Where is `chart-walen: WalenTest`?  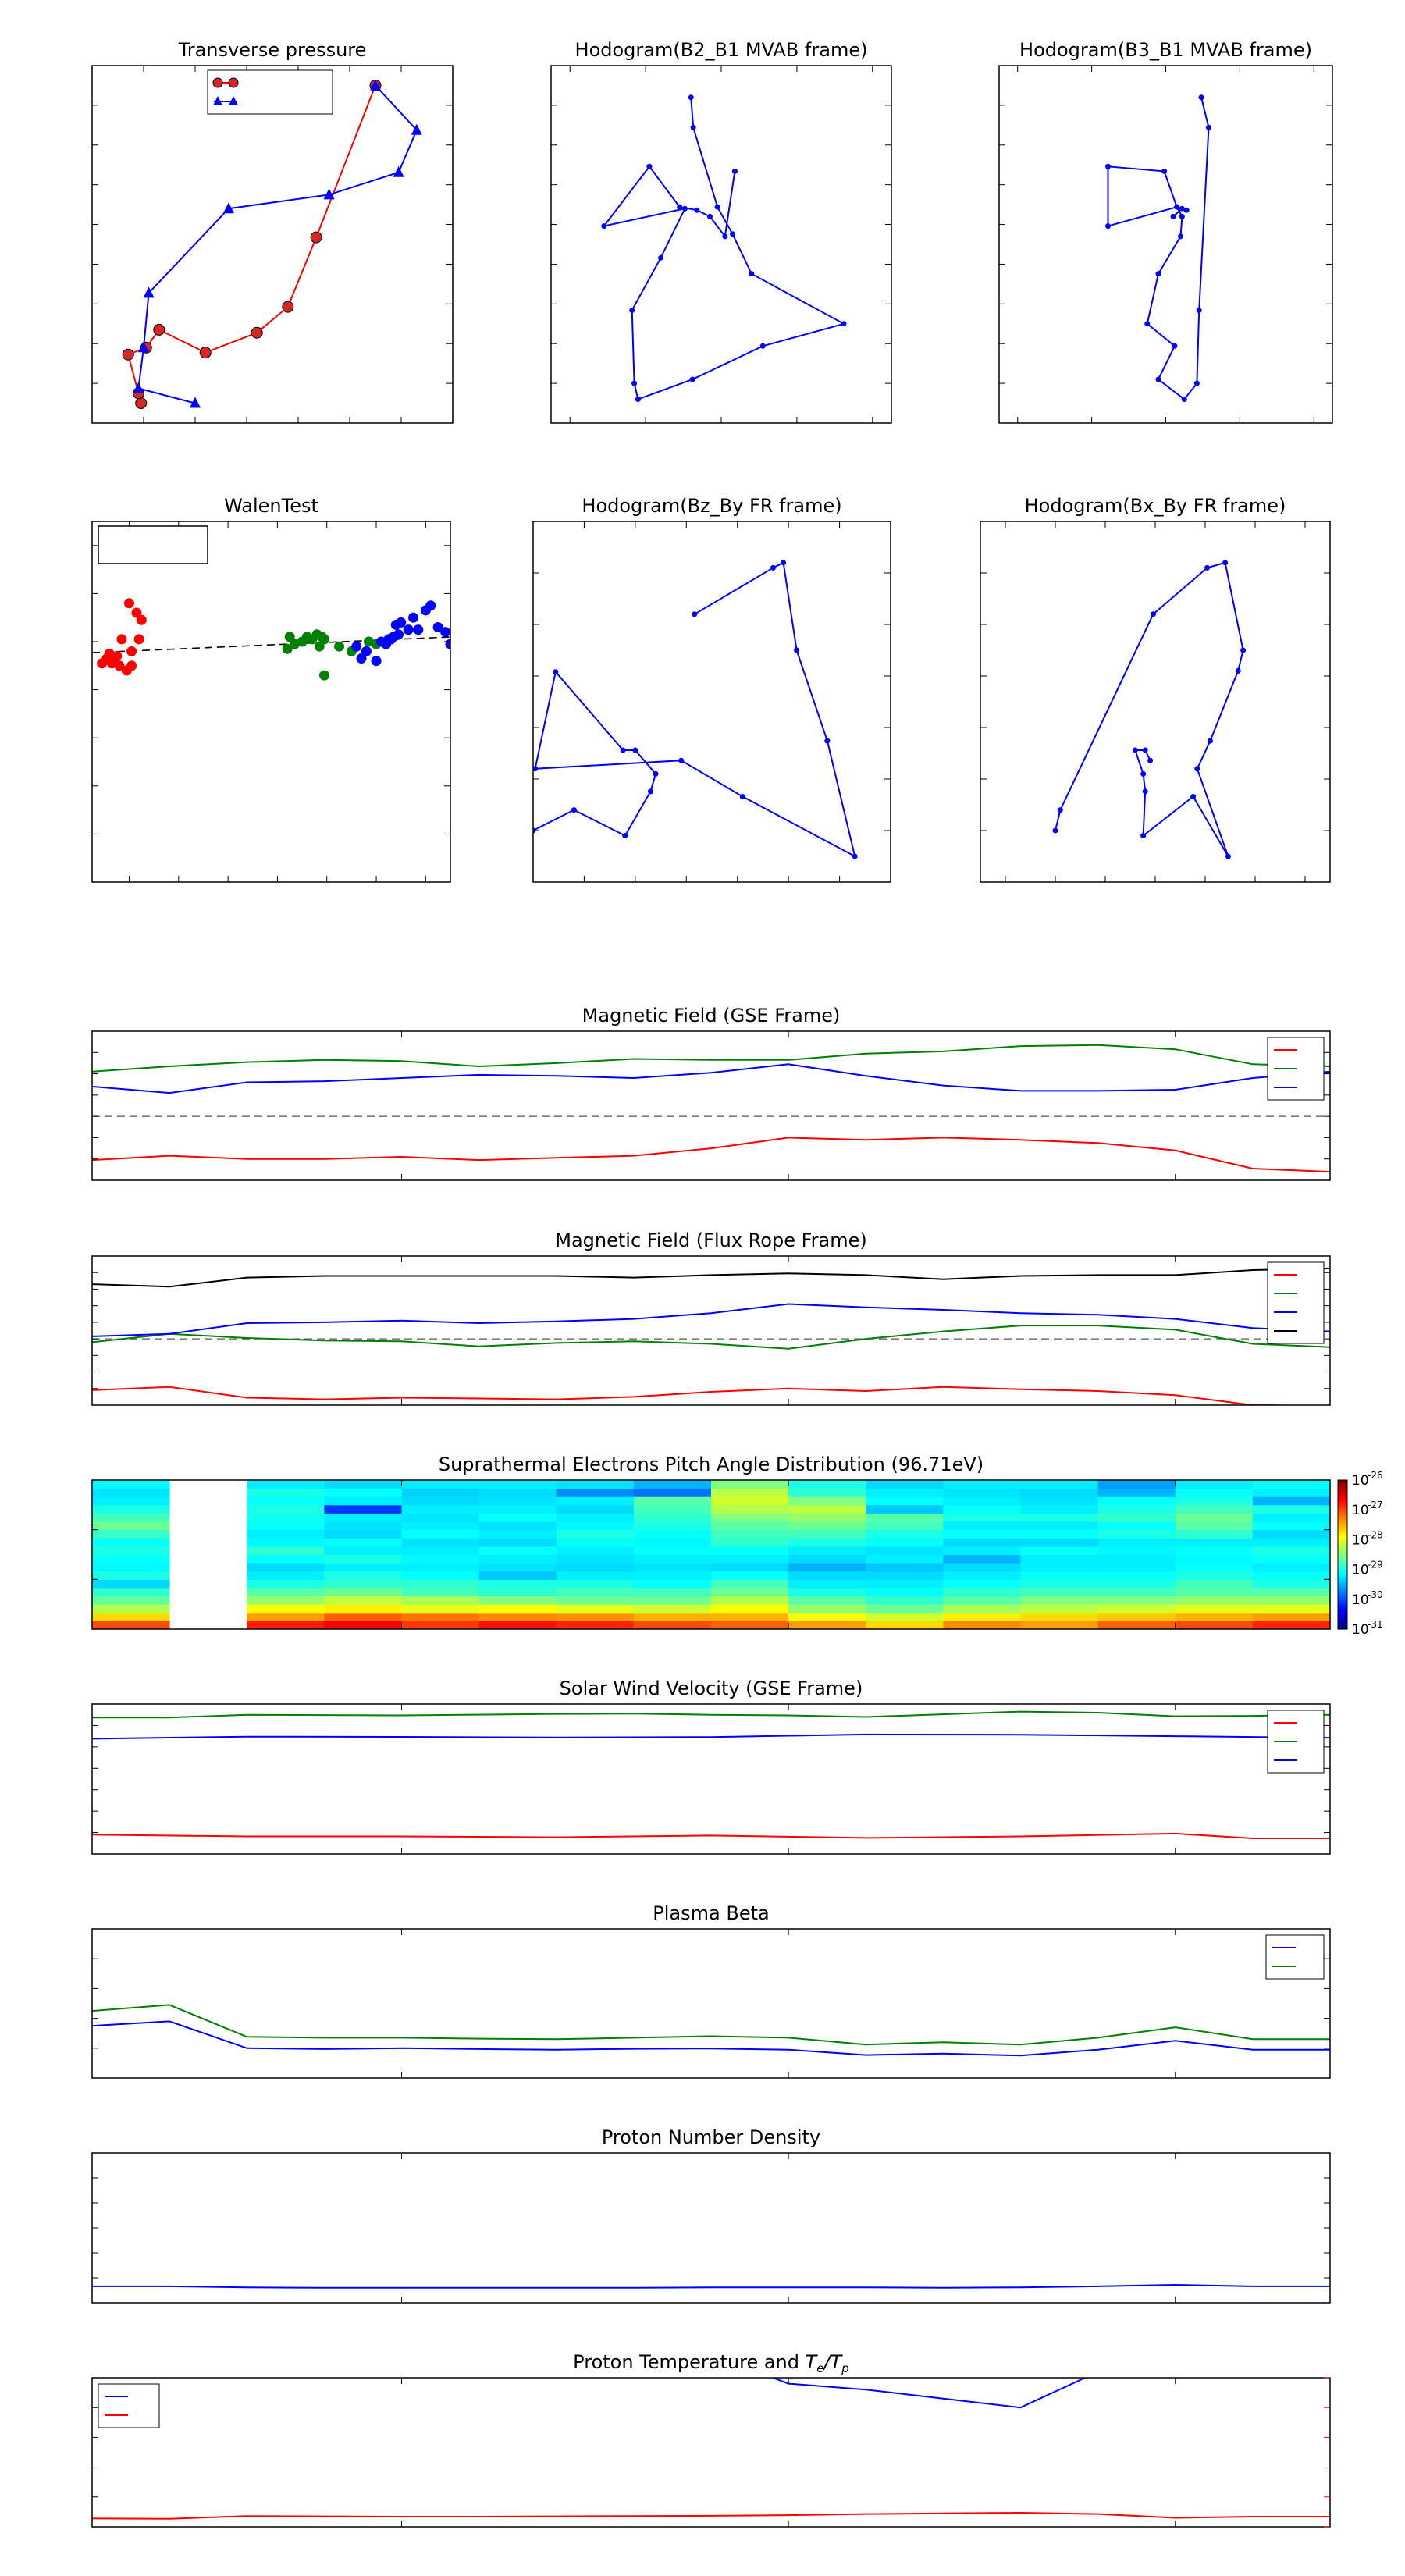
chart-walen: WalenTest is located at coordinates (271, 689).